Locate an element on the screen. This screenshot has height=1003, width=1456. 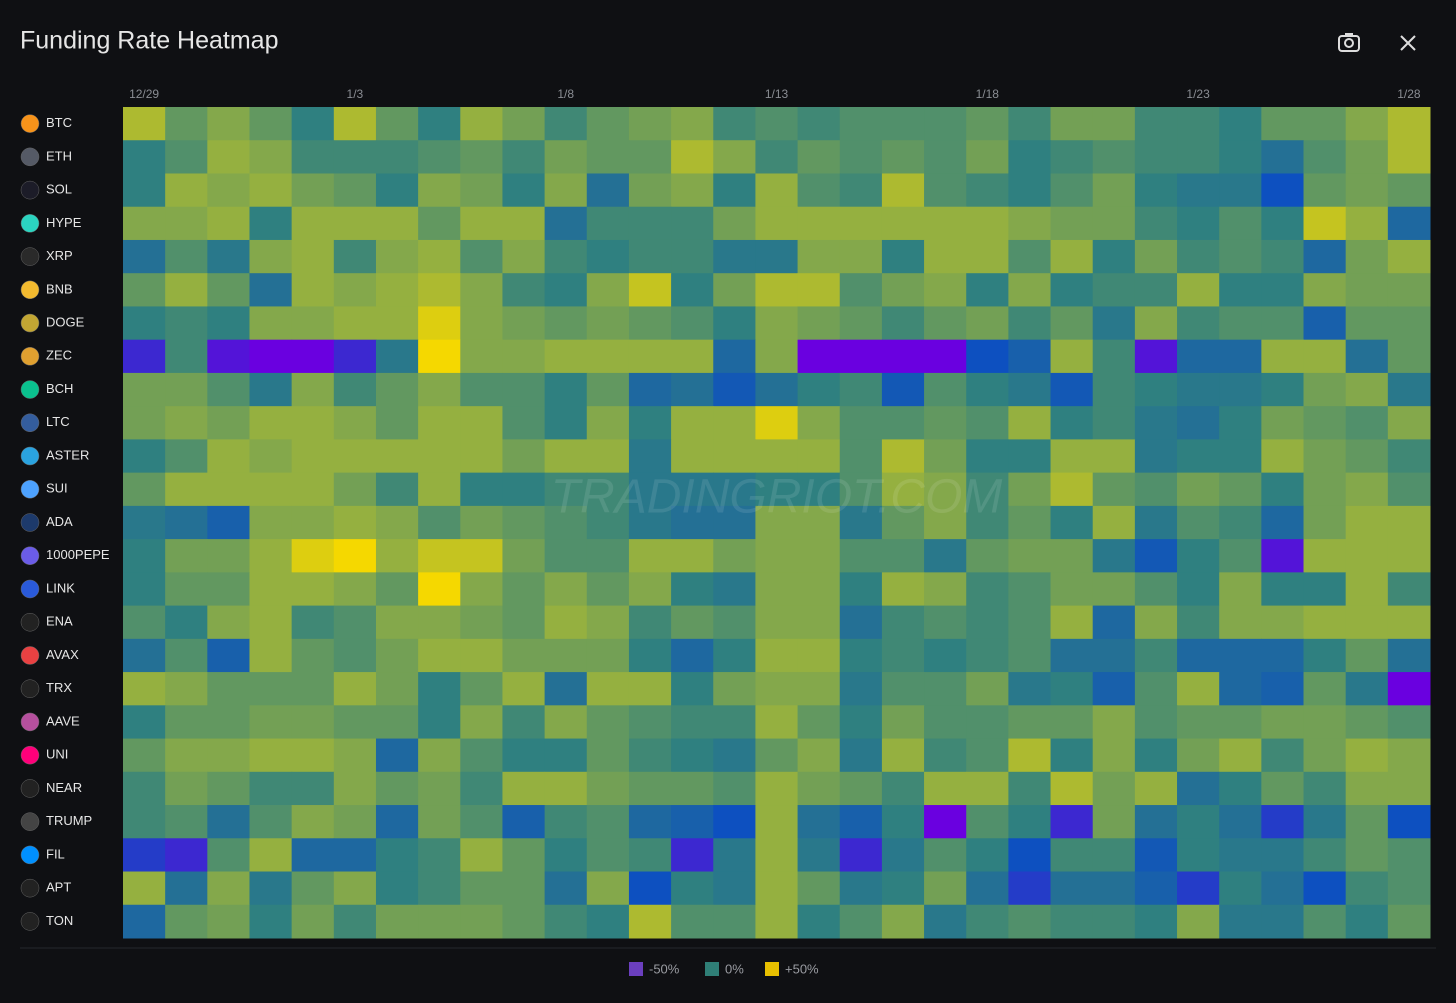
y-tick-label: ETH is located at coordinates (59, 155).